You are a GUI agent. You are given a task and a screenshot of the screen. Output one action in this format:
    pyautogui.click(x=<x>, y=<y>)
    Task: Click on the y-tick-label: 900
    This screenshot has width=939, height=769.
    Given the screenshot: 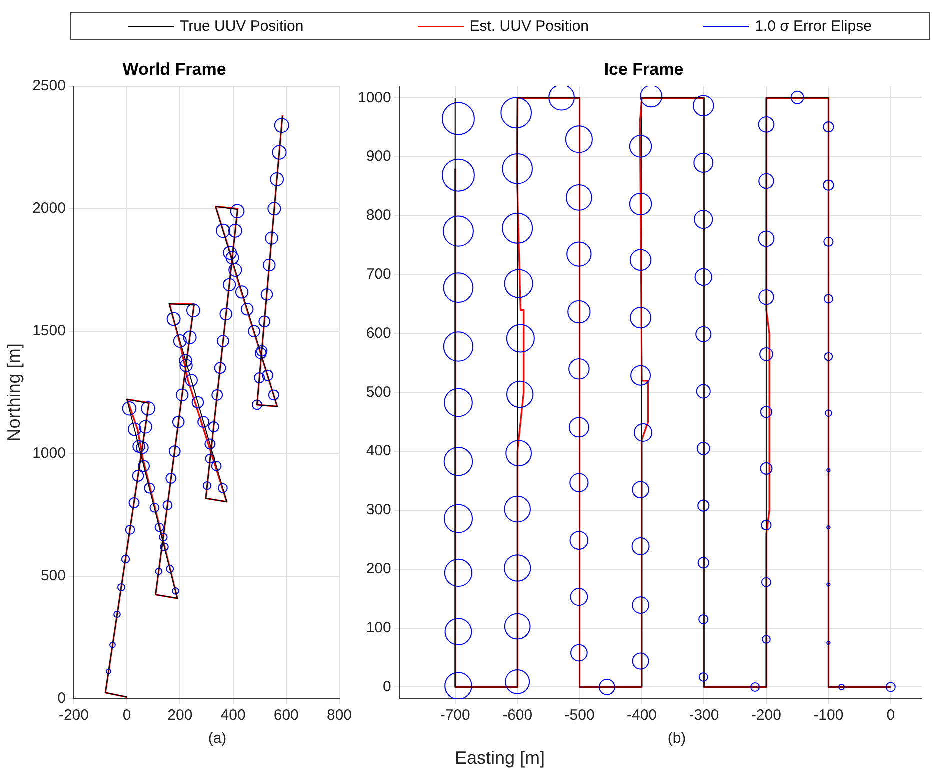 What is the action you would take?
    pyautogui.click(x=379, y=157)
    